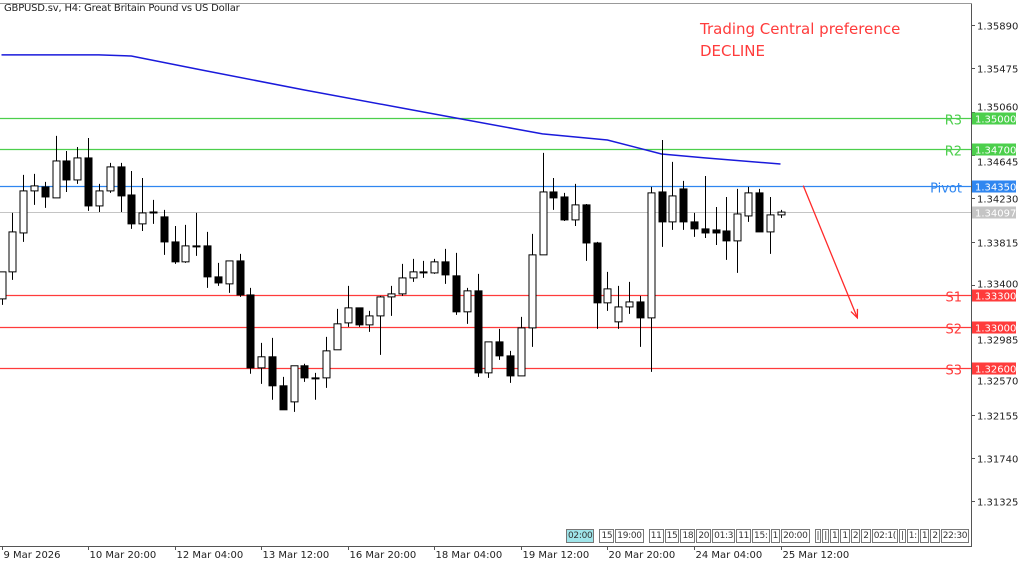  What do you see at coordinates (704, 536) in the screenshot?
I see `event-marker: 20` at bounding box center [704, 536].